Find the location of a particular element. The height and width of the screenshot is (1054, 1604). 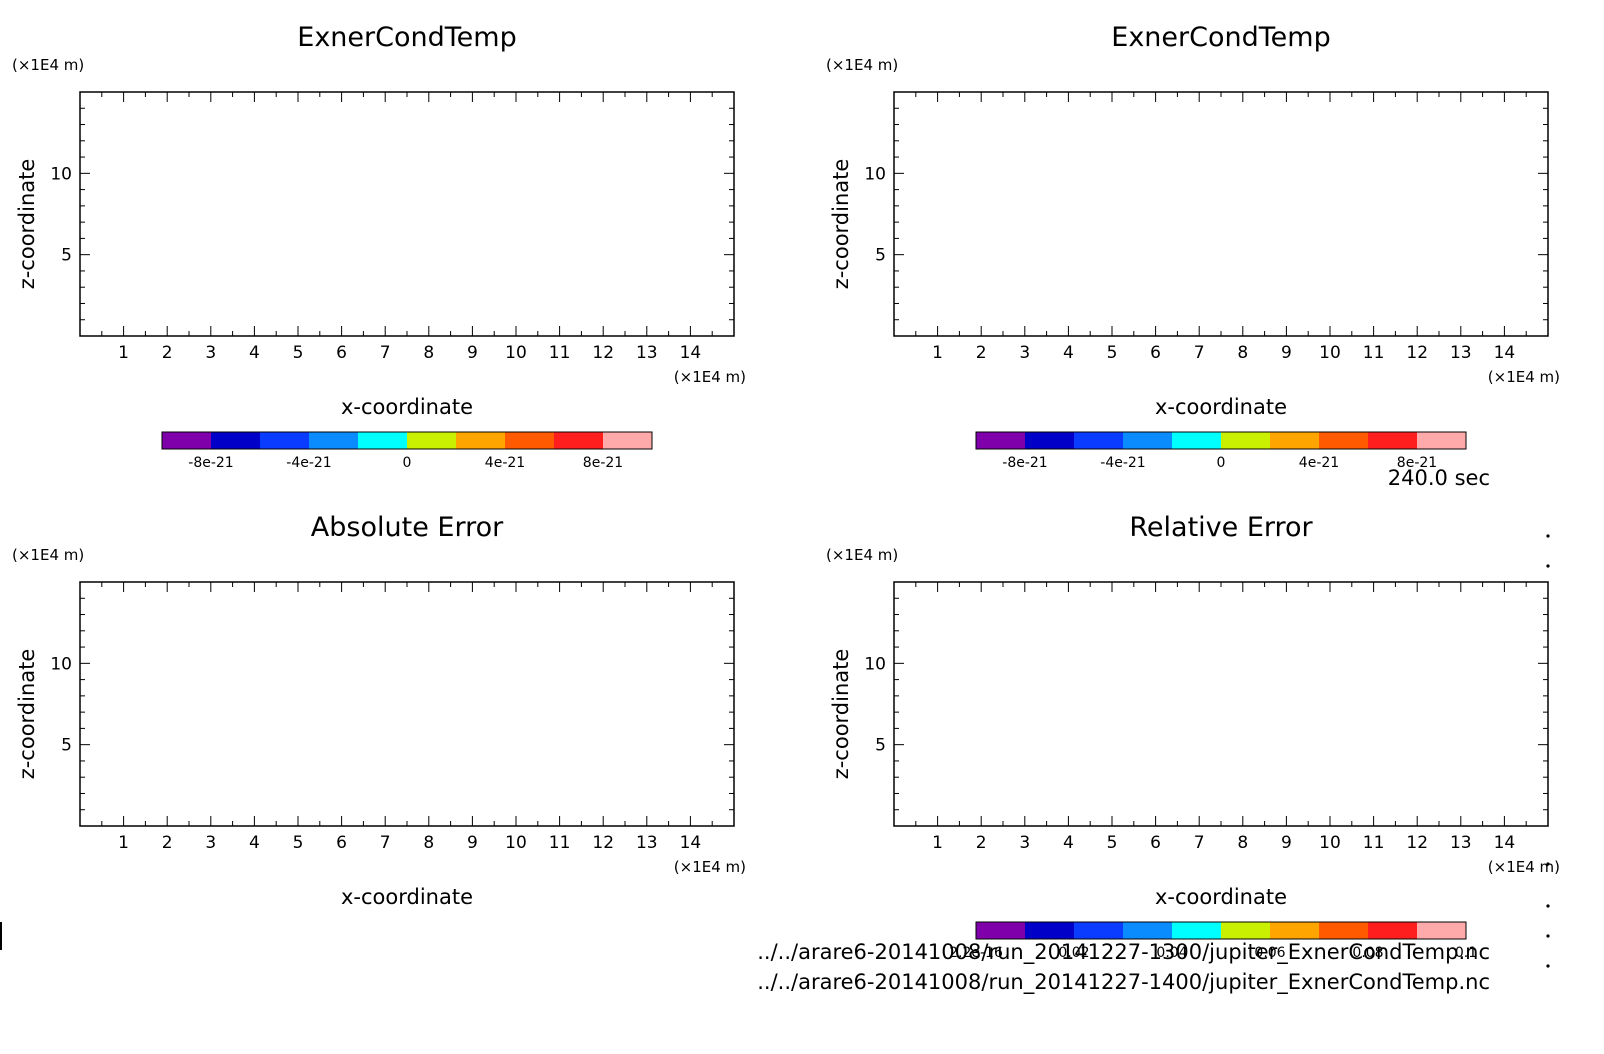

colorbar-tick-label: -8e-21 is located at coordinates (1024, 463).